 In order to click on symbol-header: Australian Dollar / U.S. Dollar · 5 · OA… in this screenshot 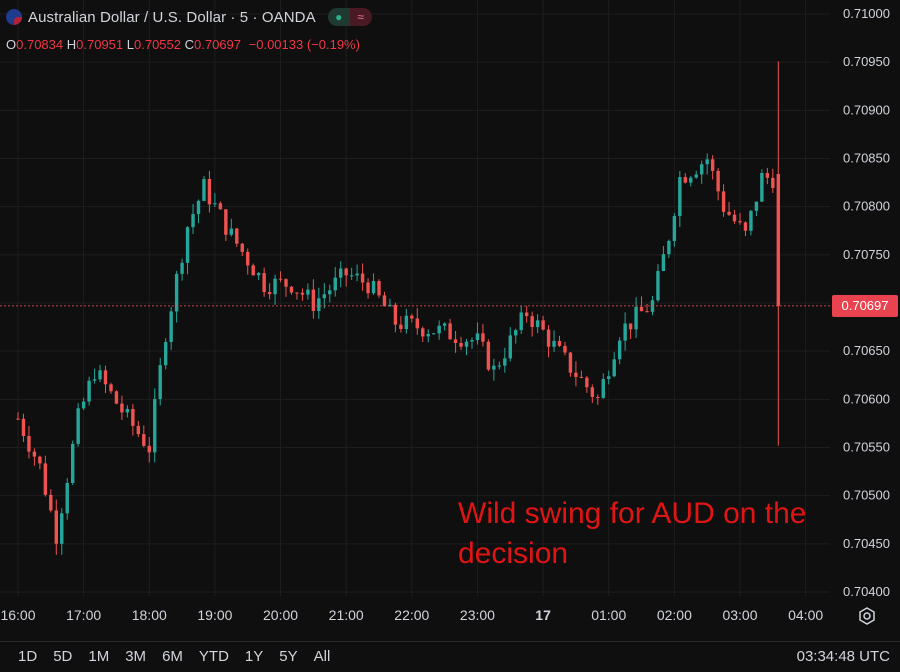, I will do `click(189, 17)`.